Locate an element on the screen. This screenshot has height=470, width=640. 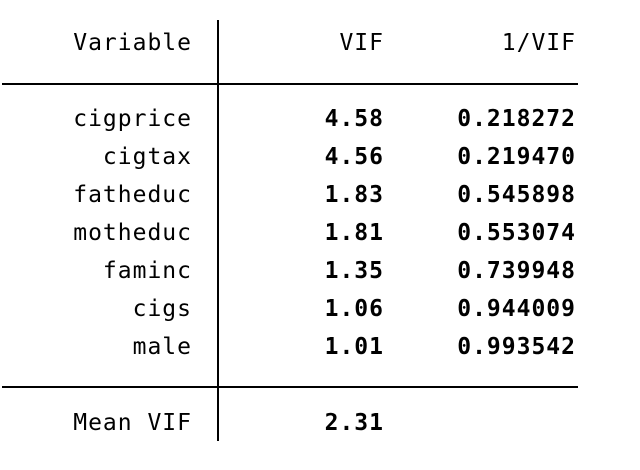
row-variable: cigprice is located at coordinates (132, 119).